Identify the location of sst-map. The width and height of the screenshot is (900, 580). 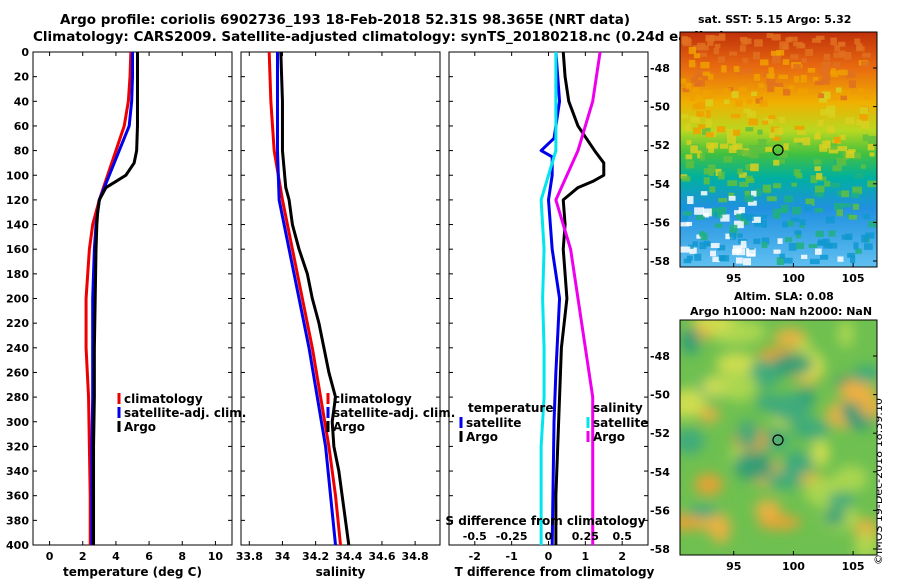
(778, 149).